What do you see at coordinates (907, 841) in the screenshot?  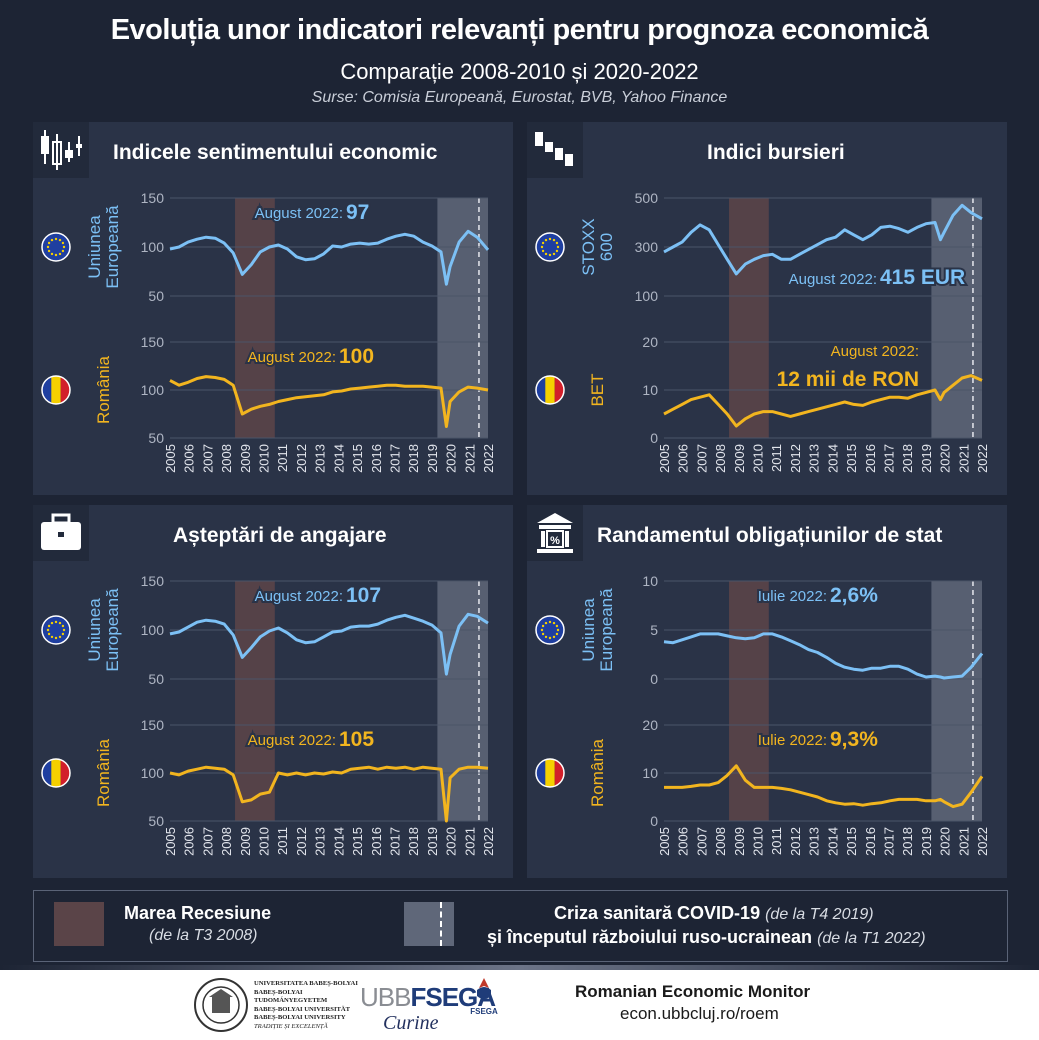 I see `x-tick-label: 2018` at bounding box center [907, 841].